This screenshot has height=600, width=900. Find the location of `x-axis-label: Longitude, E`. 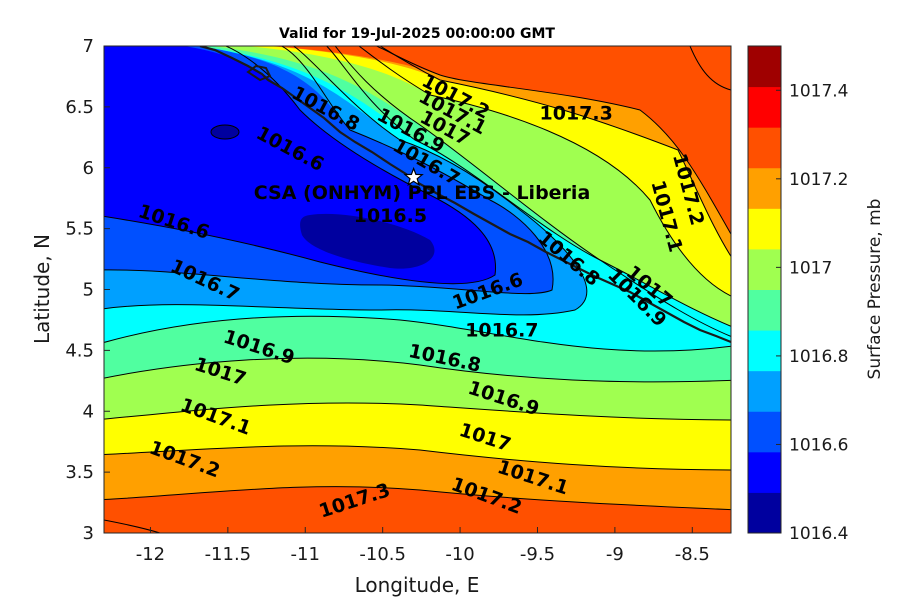

x-axis-label: Longitude, E is located at coordinates (417, 585).